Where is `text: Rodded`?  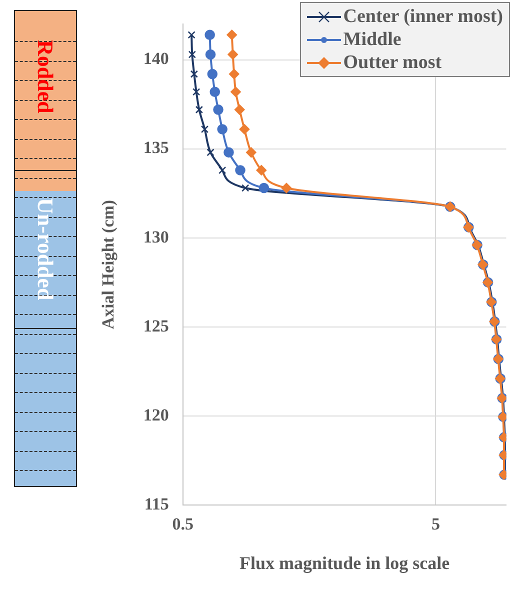 text: Rodded is located at coordinates (45, 77).